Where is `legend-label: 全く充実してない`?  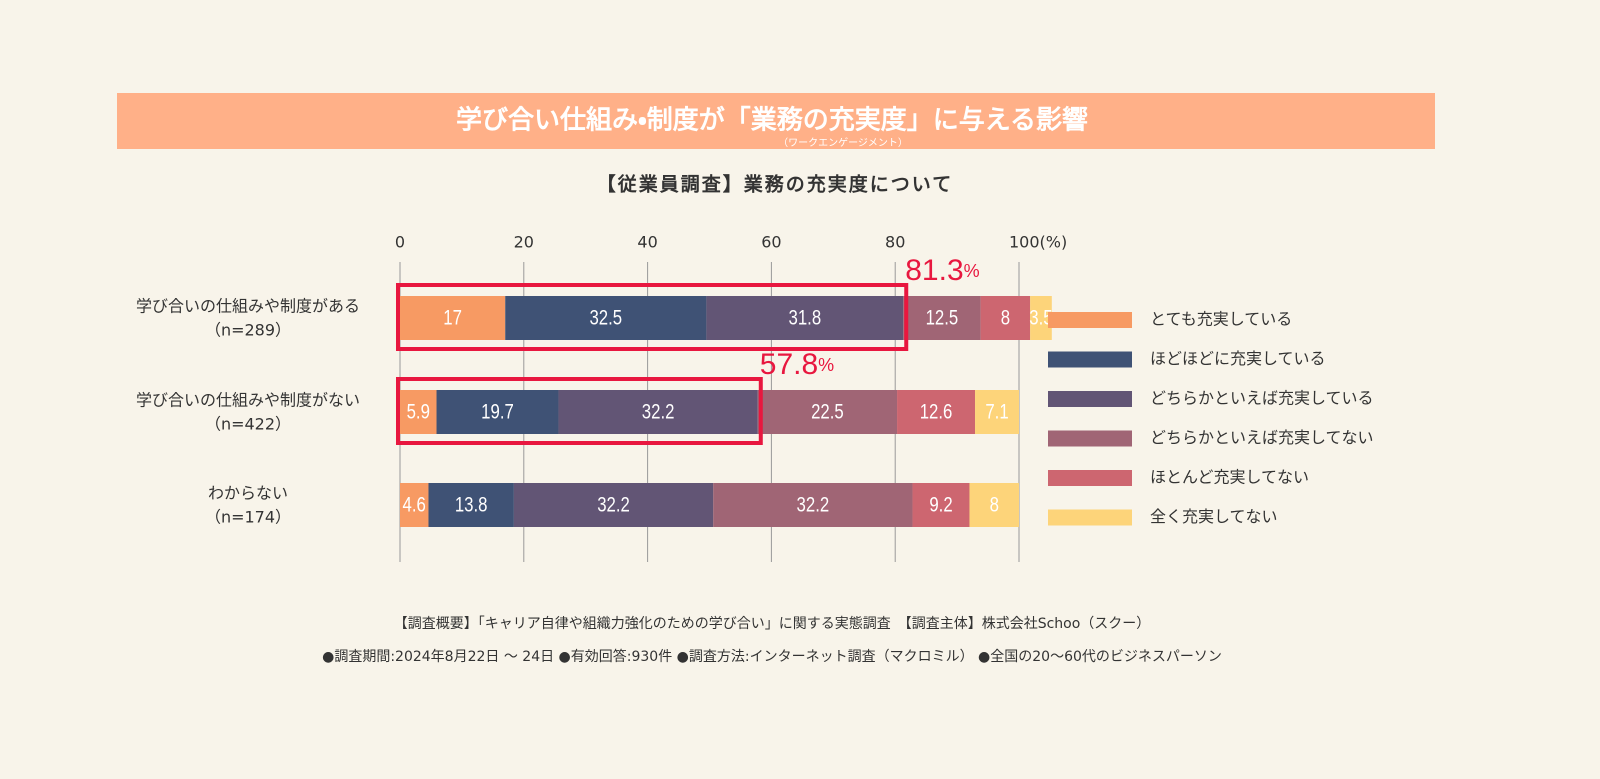
legend-label: 全く充実してない is located at coordinates (1214, 516).